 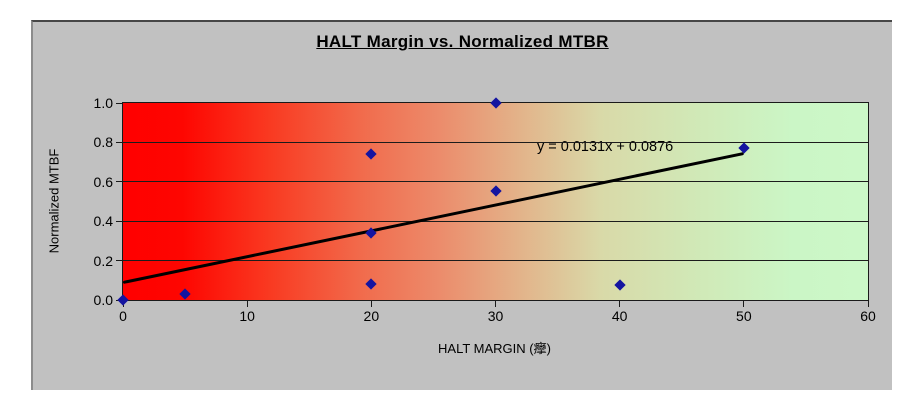 What do you see at coordinates (103, 142) in the screenshot?
I see `y-axis-tick-label: 0.8` at bounding box center [103, 142].